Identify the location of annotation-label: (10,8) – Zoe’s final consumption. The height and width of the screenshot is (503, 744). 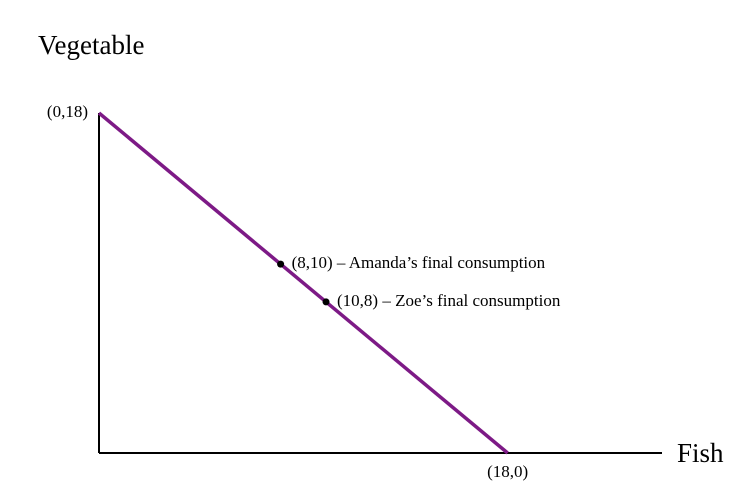
(449, 300).